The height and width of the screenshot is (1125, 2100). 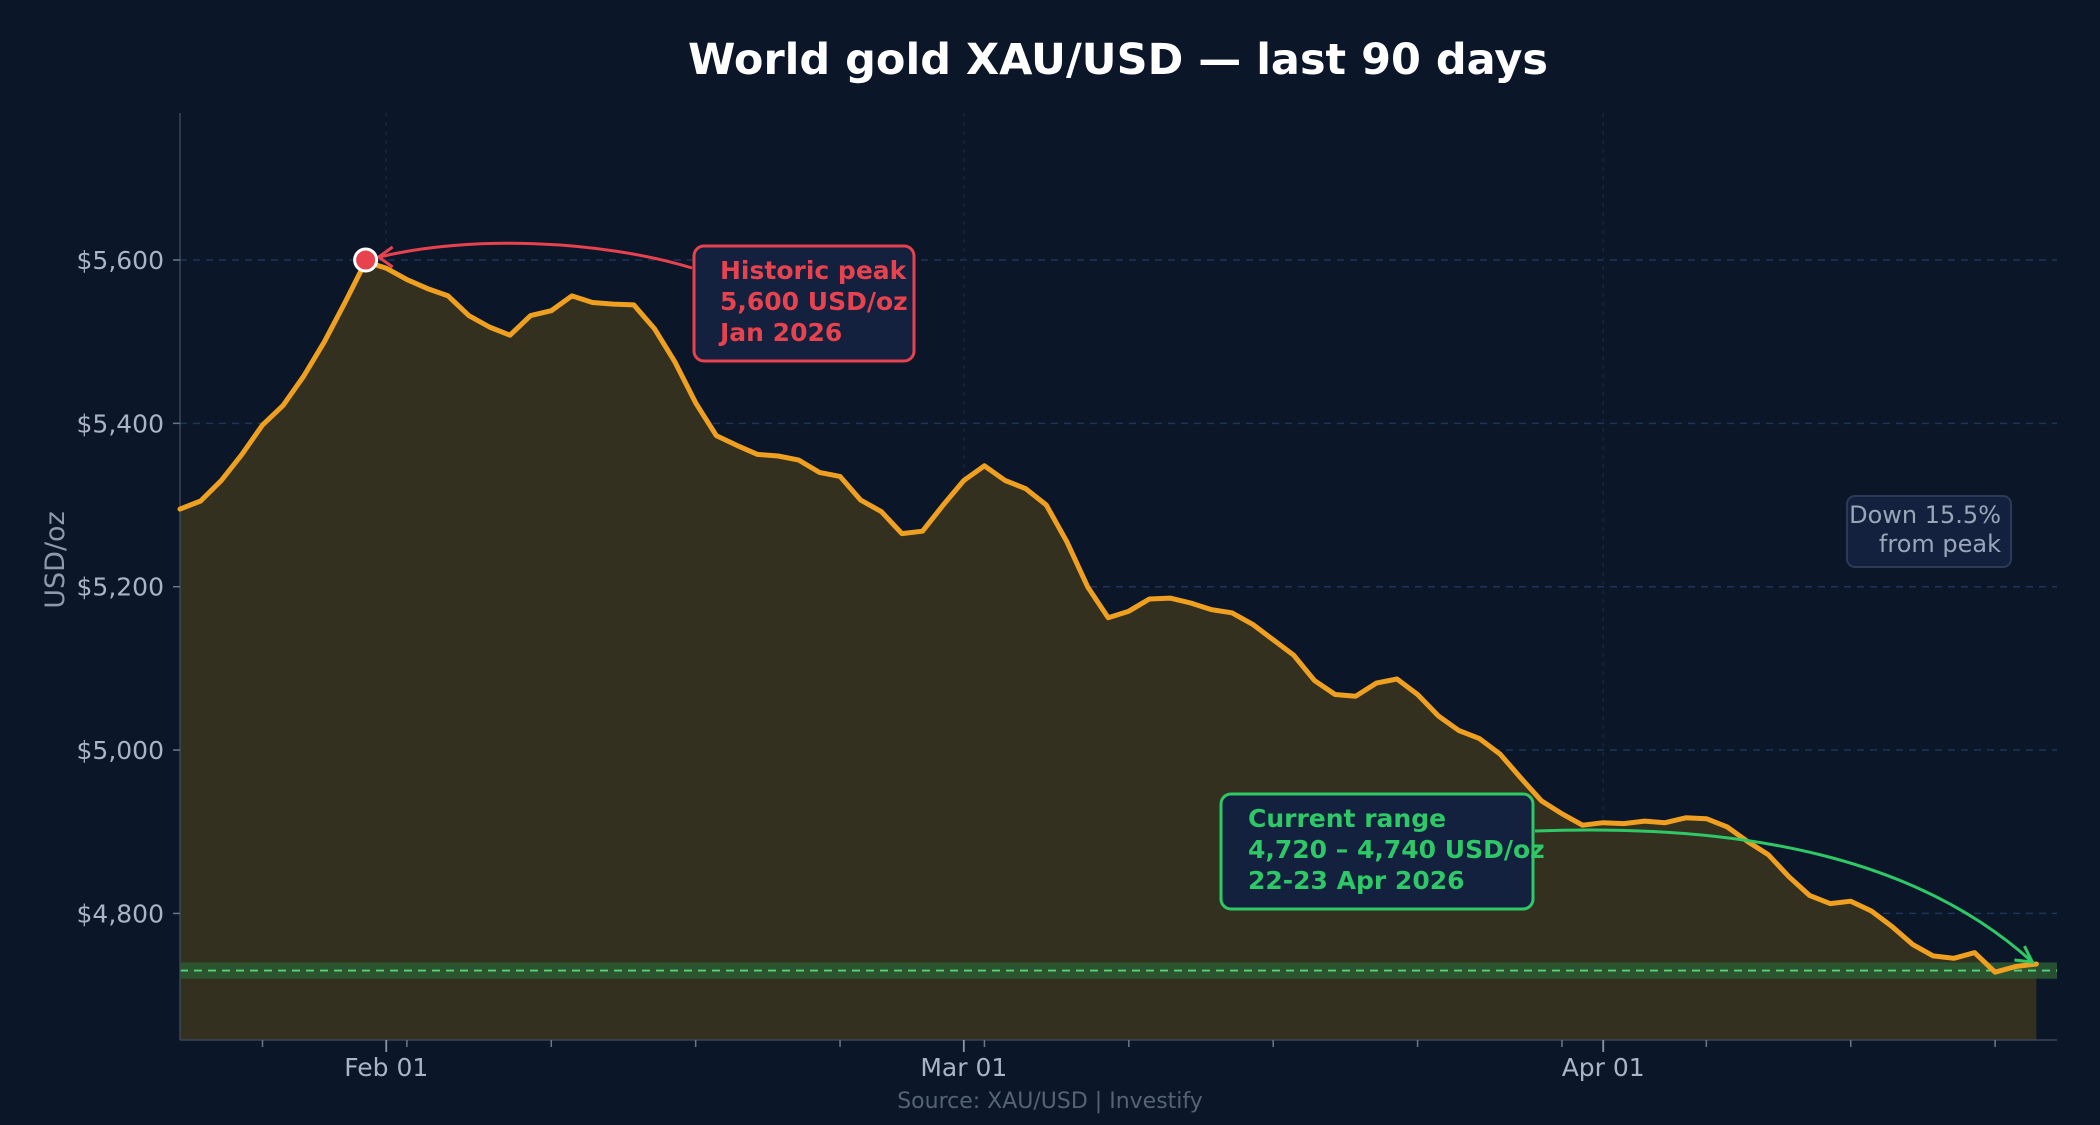 What do you see at coordinates (536, 255) in the screenshot?
I see `peak-arrow` at bounding box center [536, 255].